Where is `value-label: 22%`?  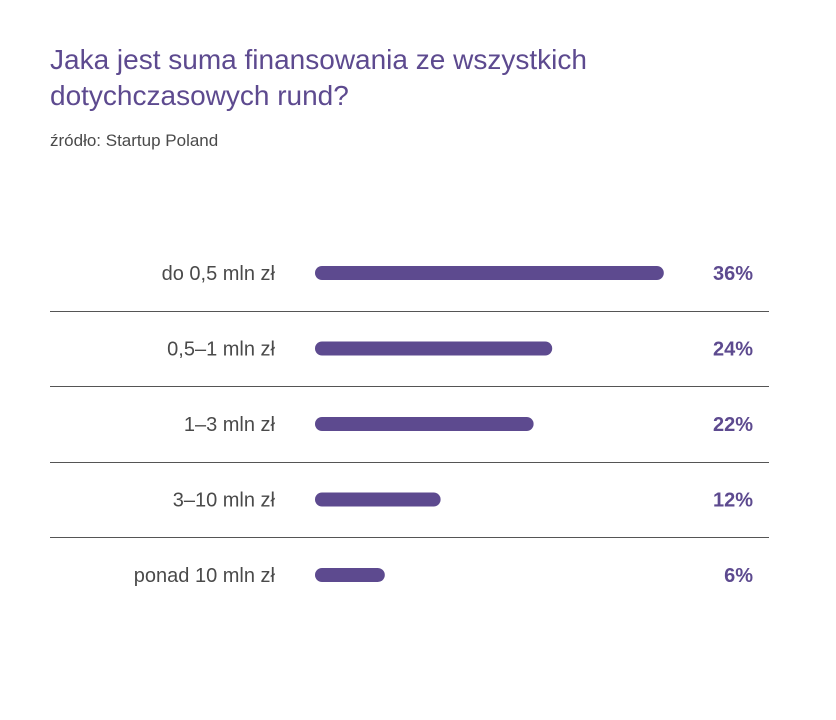
value-label: 22% is located at coordinates (733, 425).